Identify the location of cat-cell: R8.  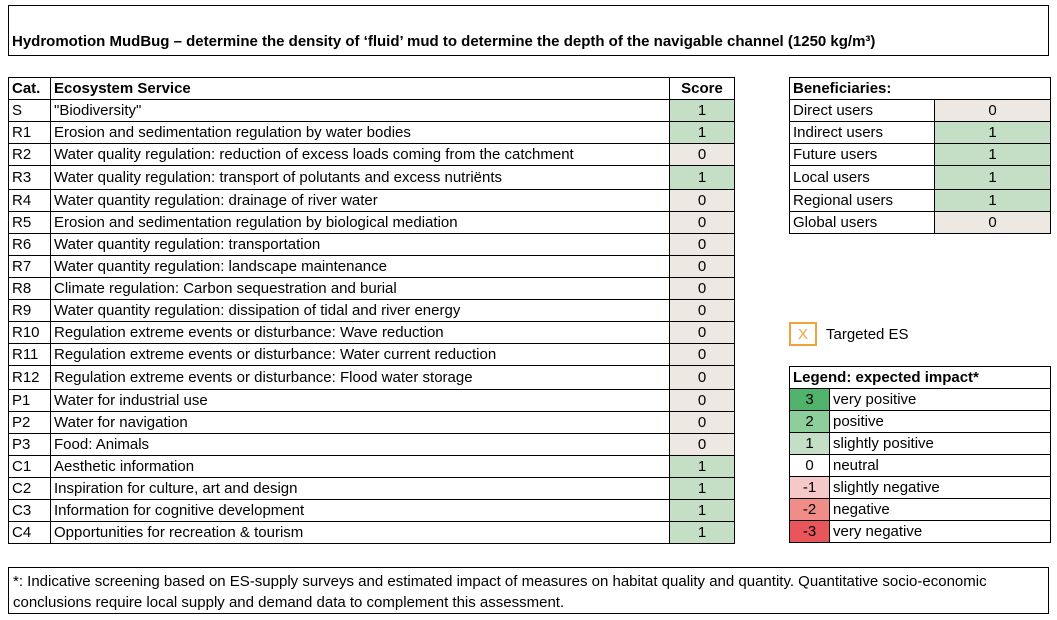
(29, 288).